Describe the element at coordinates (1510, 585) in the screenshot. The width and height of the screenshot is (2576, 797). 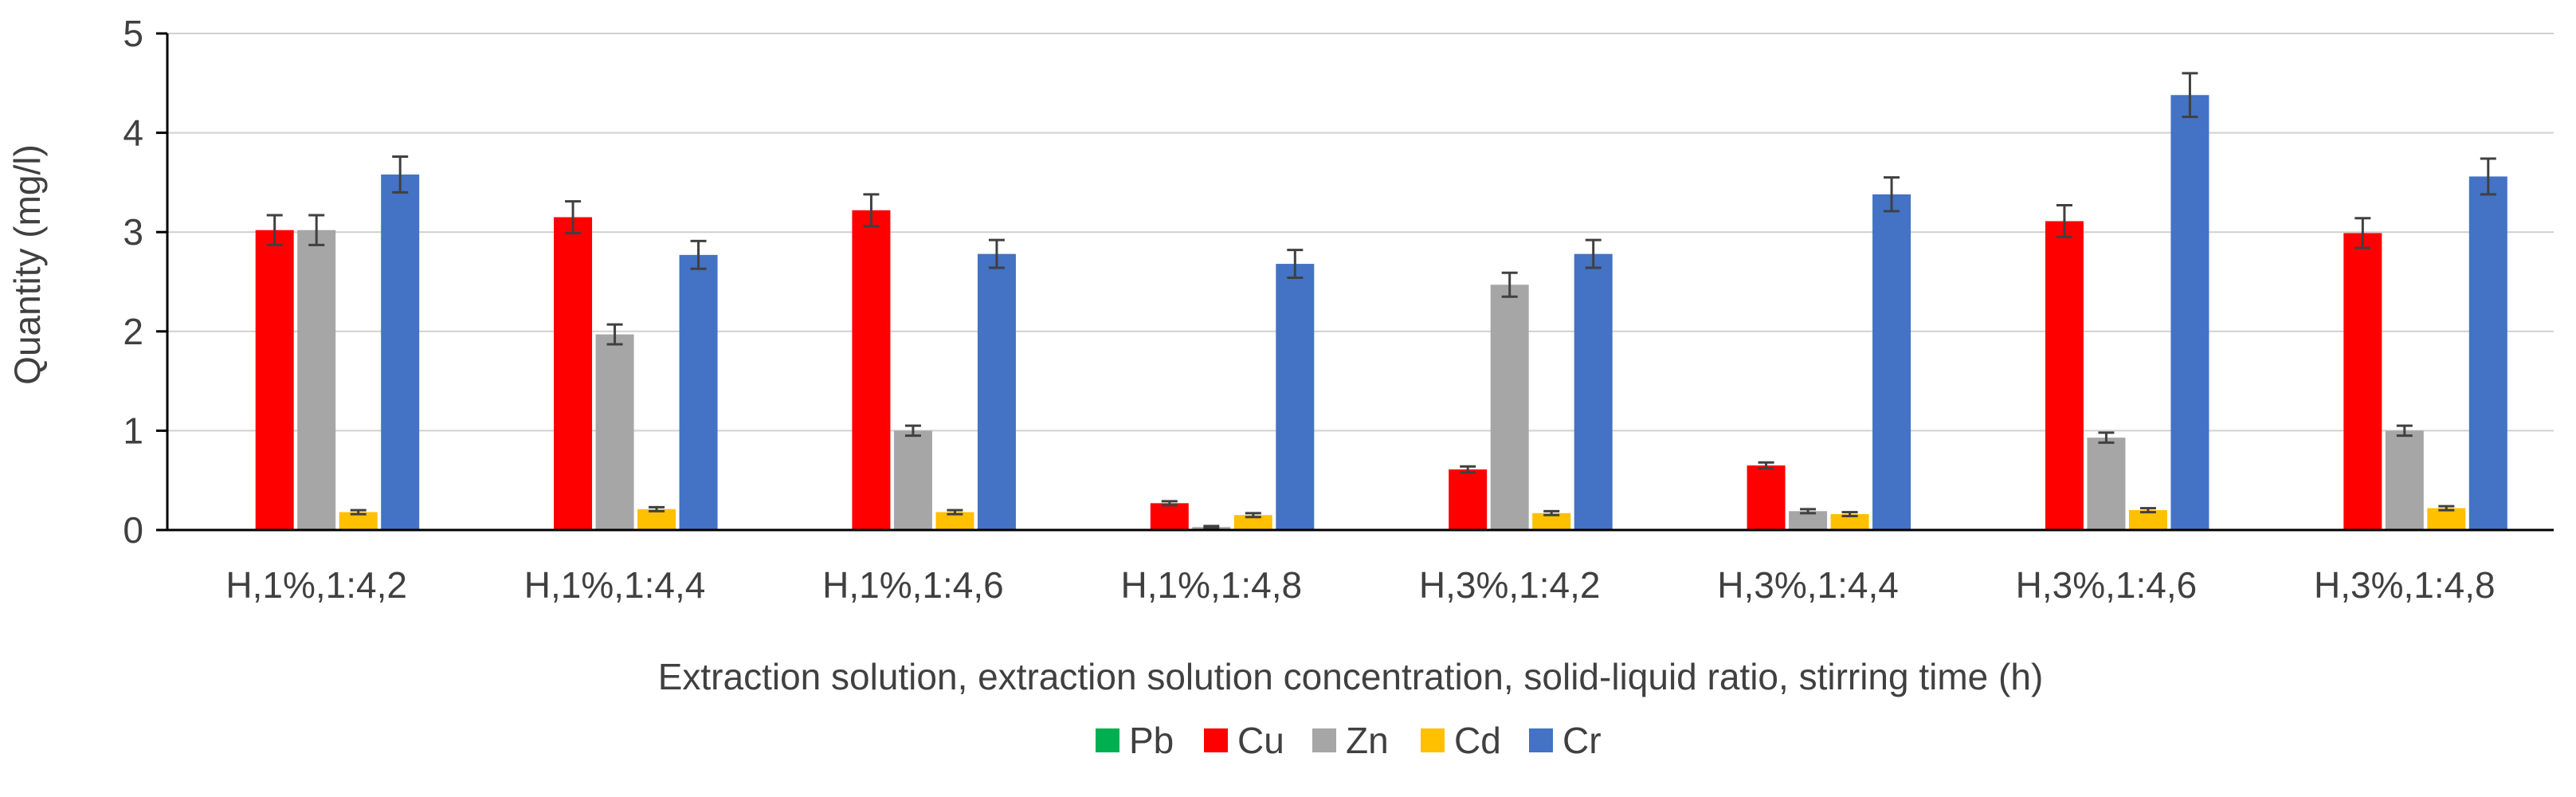
I see `x-tick-label: H,3%,1:4,2` at that location.